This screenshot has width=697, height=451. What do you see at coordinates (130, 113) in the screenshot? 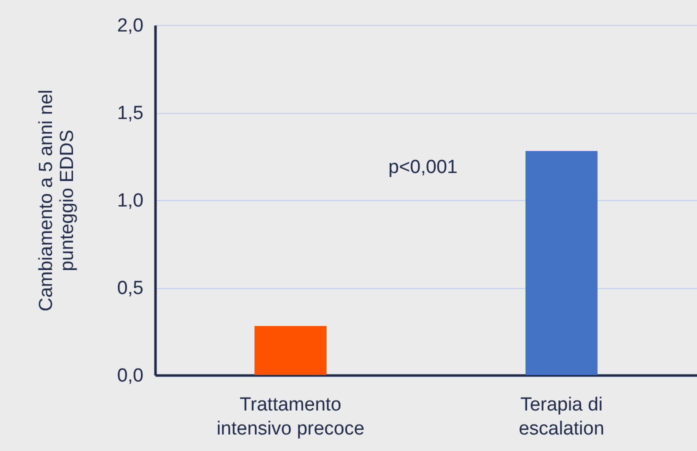
I see `y-tick-label: 1,5` at bounding box center [130, 113].